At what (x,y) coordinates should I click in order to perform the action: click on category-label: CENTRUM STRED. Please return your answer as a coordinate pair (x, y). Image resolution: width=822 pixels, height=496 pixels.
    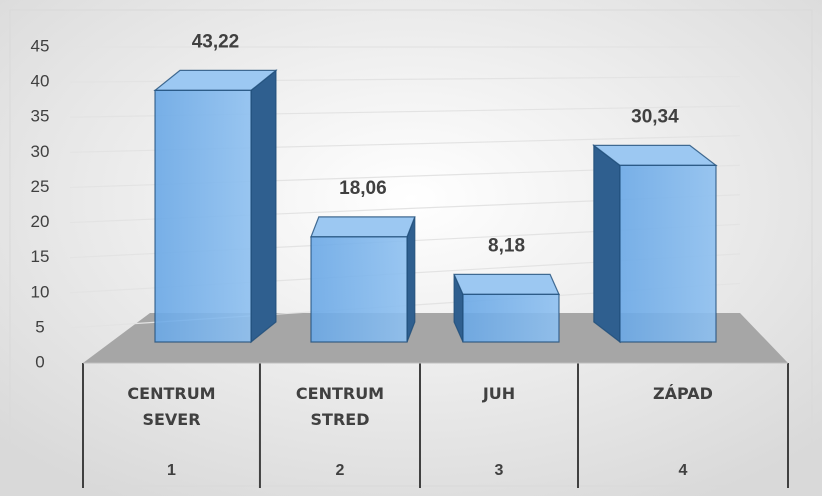
    Looking at the image, I should click on (340, 406).